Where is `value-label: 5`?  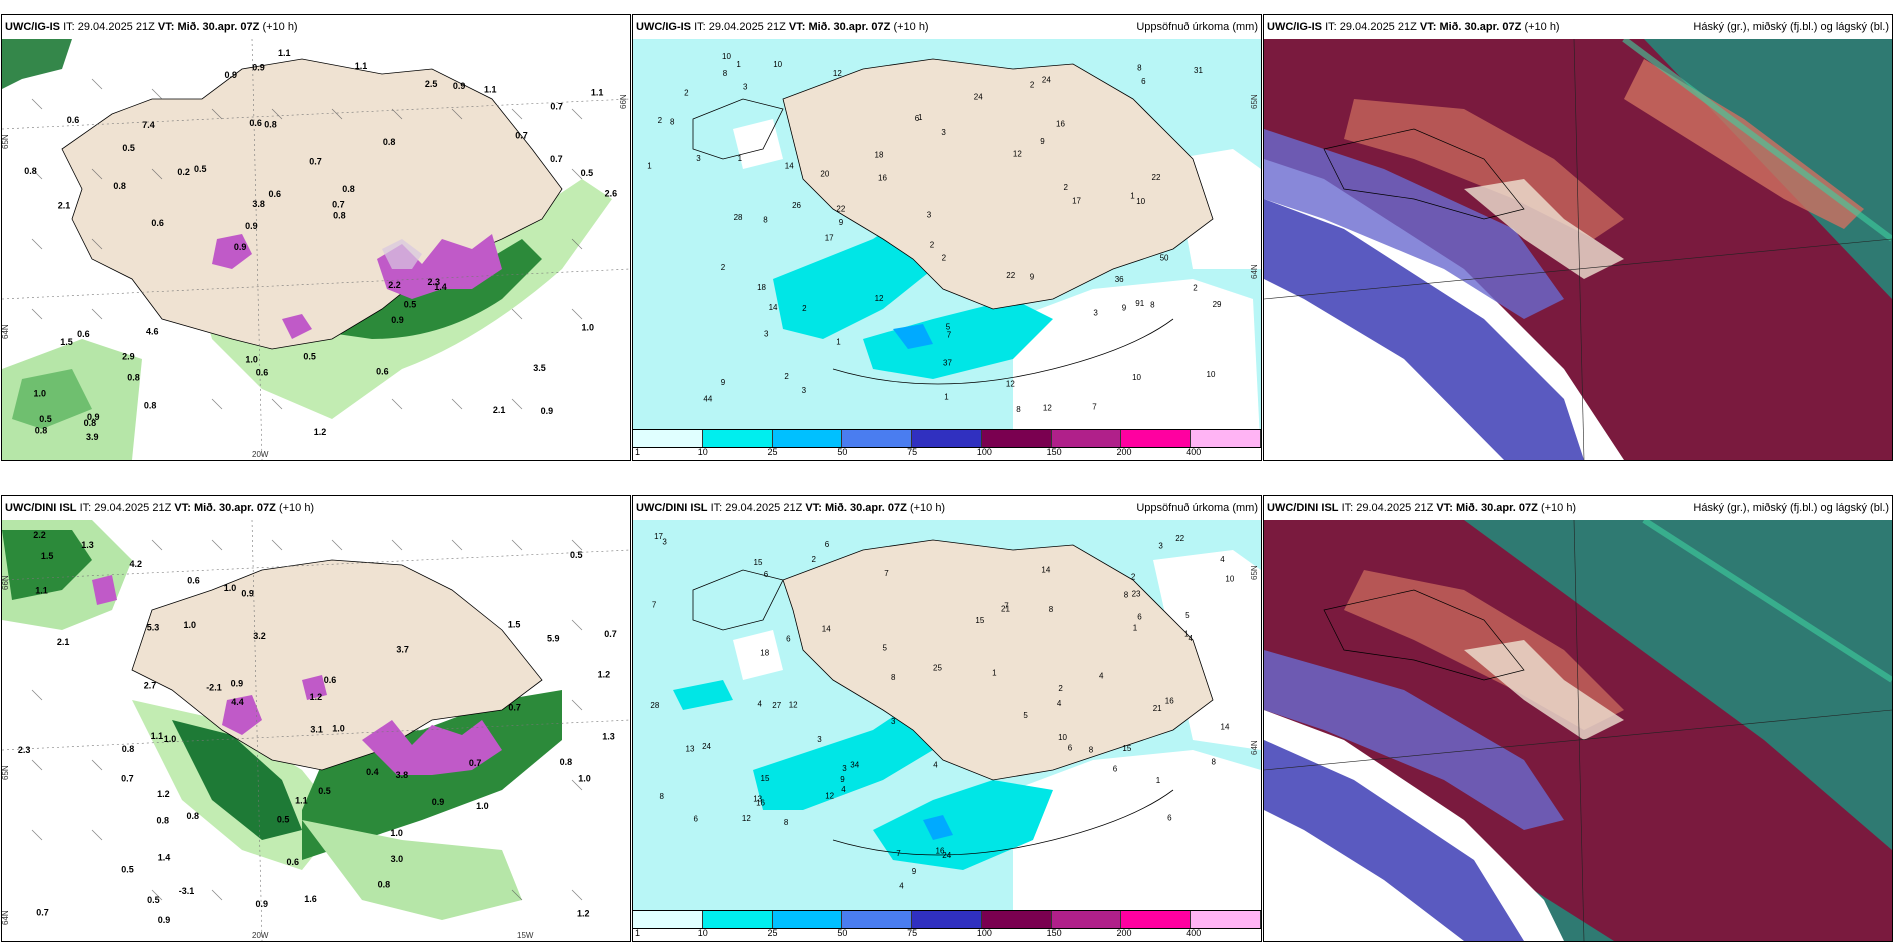 value-label: 5 is located at coordinates (1025, 715).